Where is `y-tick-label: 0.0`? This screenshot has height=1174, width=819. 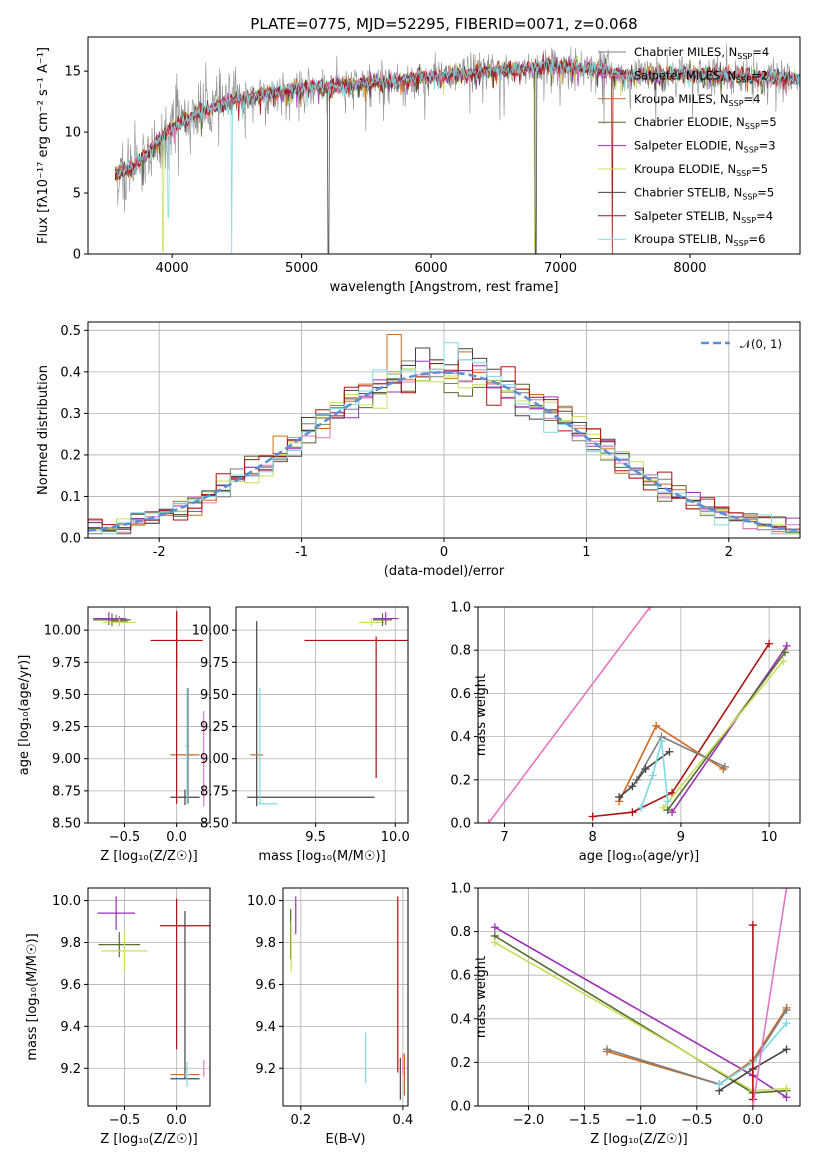 y-tick-label: 0.0 is located at coordinates (460, 824).